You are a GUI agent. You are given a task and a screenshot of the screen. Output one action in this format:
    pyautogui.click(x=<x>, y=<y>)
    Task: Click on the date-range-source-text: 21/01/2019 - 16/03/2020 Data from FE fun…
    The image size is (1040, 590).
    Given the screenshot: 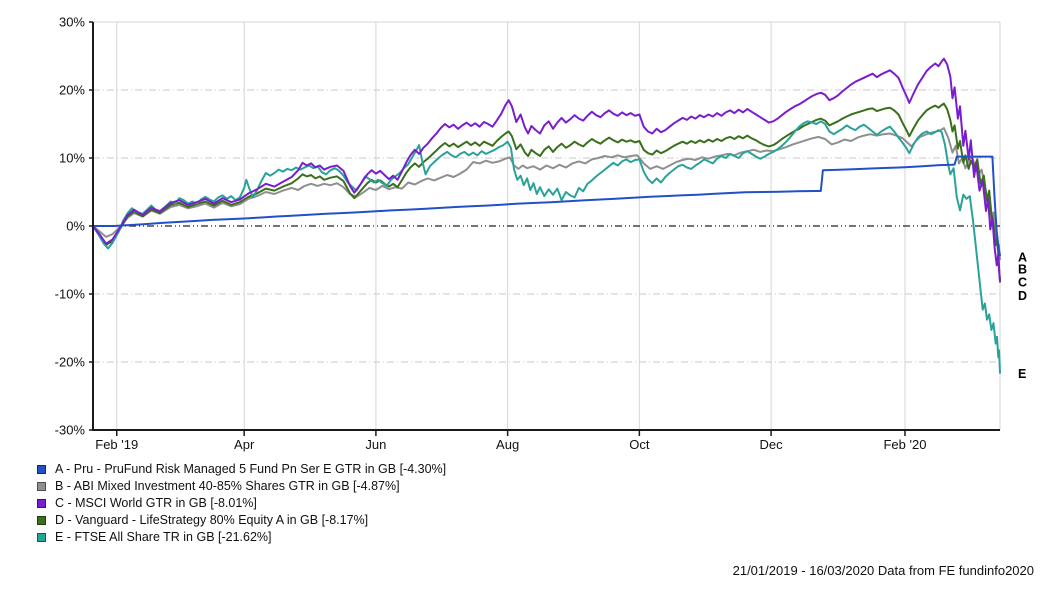 What is the action you would take?
    pyautogui.click(x=883, y=570)
    